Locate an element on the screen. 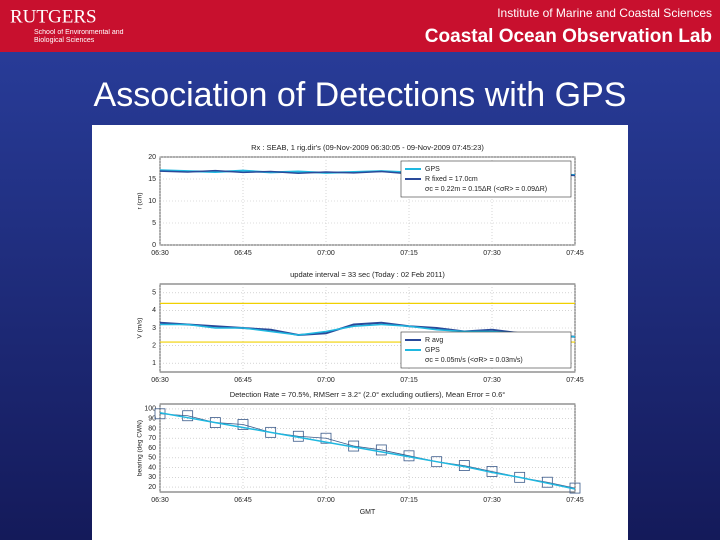 The image size is (720, 540). legend-label: R fixed = 17.0cm is located at coordinates (451, 179).